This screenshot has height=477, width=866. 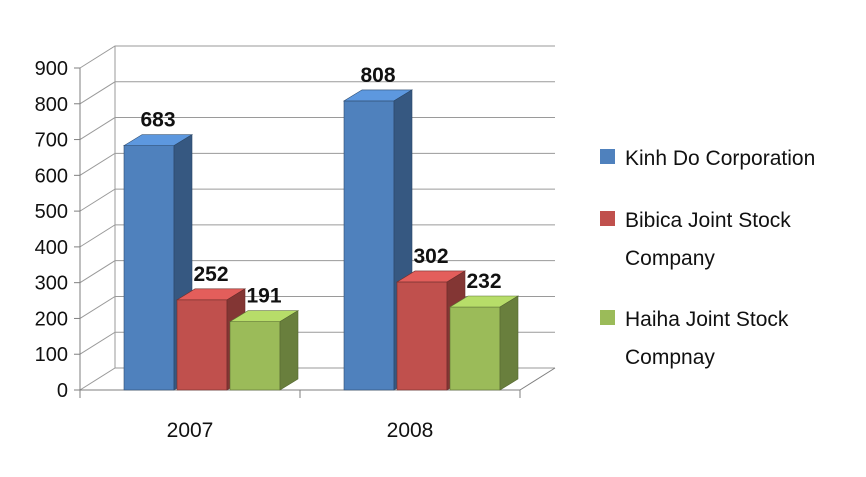 What do you see at coordinates (51, 284) in the screenshot?
I see `y-tick-label: 300` at bounding box center [51, 284].